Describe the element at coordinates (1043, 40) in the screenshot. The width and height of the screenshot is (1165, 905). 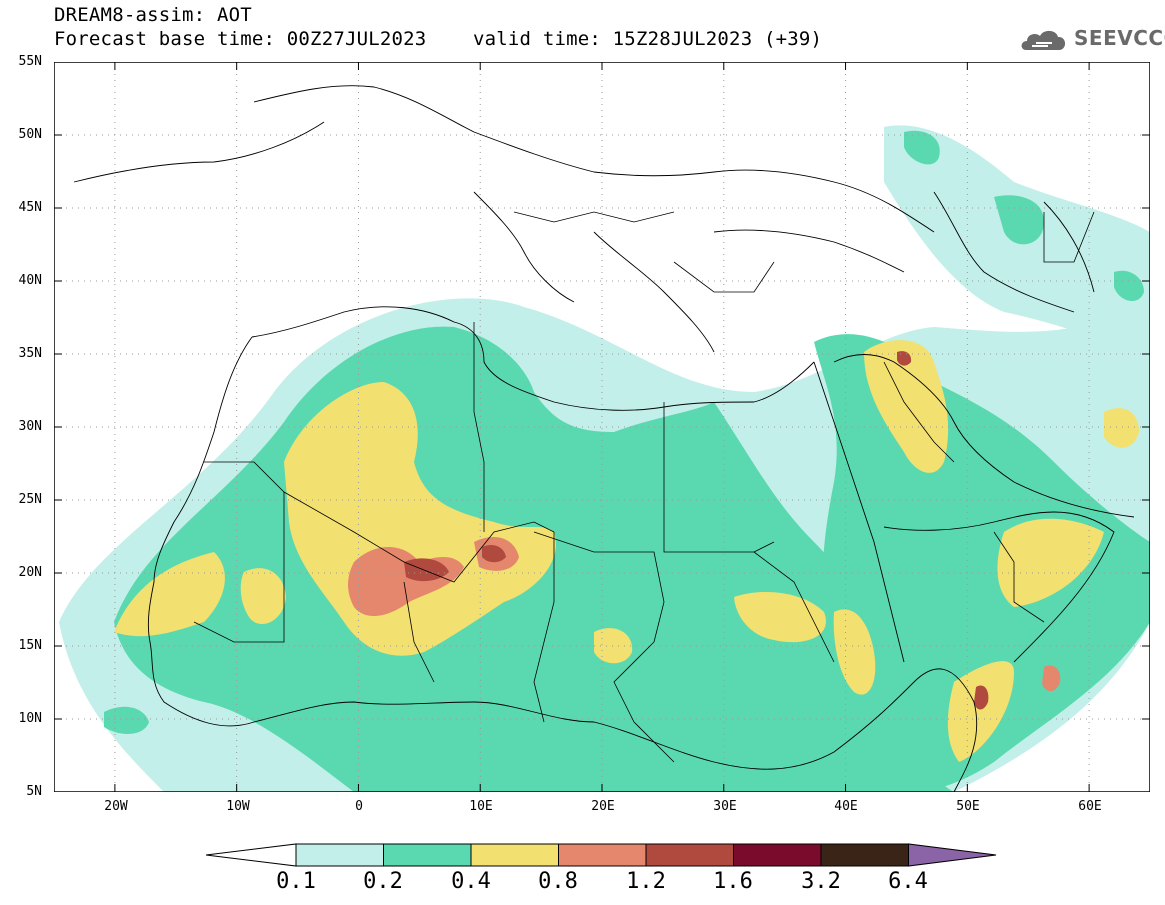
I see `cloud-icon` at that location.